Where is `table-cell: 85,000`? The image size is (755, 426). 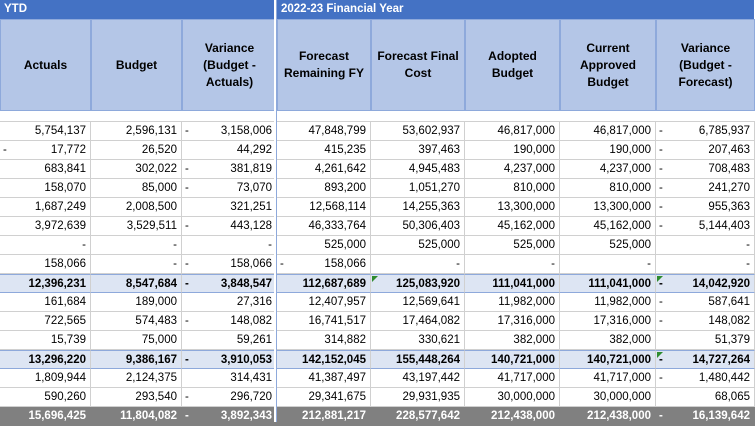
table-cell: 85,000 is located at coordinates (136, 188).